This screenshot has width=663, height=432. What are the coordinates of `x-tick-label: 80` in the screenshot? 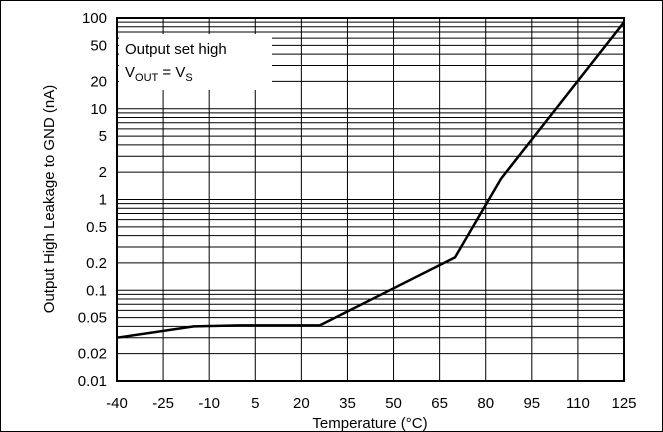 It's located at (485, 403).